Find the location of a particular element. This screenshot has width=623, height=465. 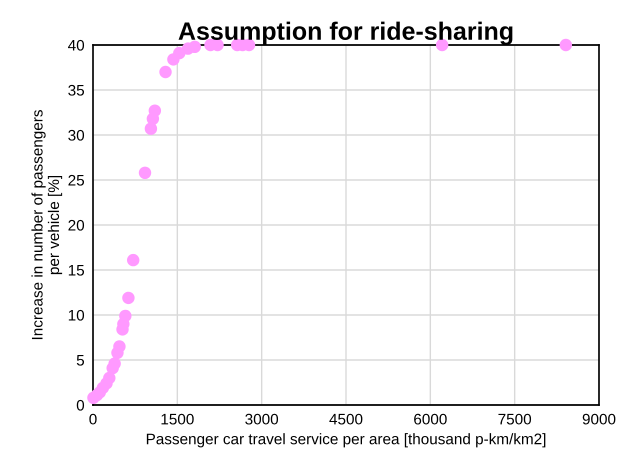

y-axis-title: Increase in number of passengers per vehicle [%] is located at coordinates (46, 225).